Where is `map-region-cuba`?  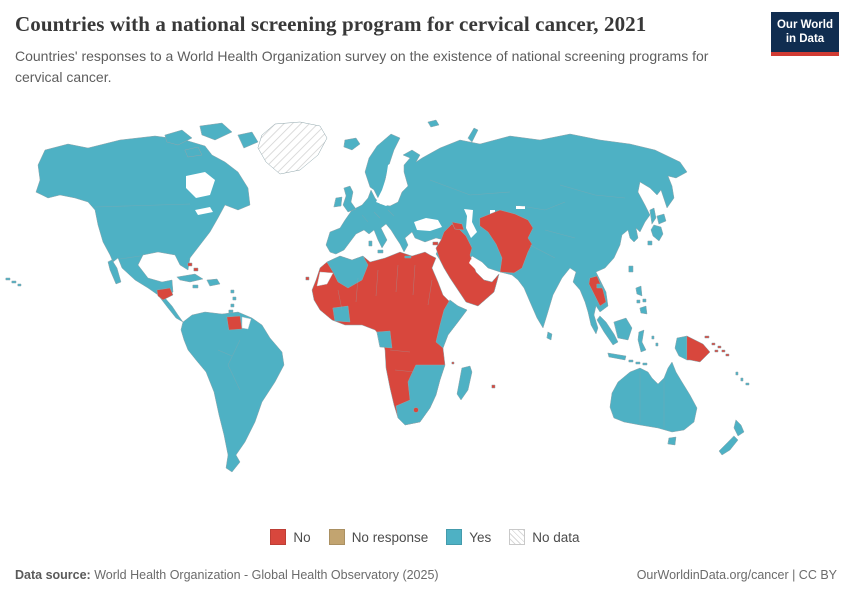 map-region-cuba is located at coordinates (190, 278).